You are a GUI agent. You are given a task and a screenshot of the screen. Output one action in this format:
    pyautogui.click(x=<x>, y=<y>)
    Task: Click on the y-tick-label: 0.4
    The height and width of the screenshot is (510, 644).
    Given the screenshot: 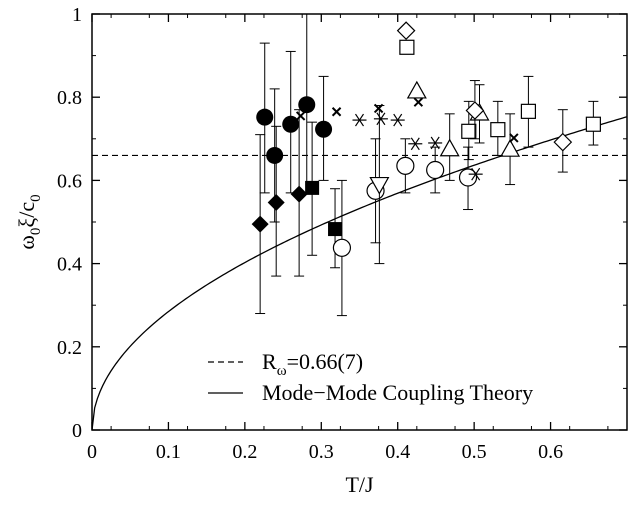 What is the action you would take?
    pyautogui.click(x=69, y=265)
    